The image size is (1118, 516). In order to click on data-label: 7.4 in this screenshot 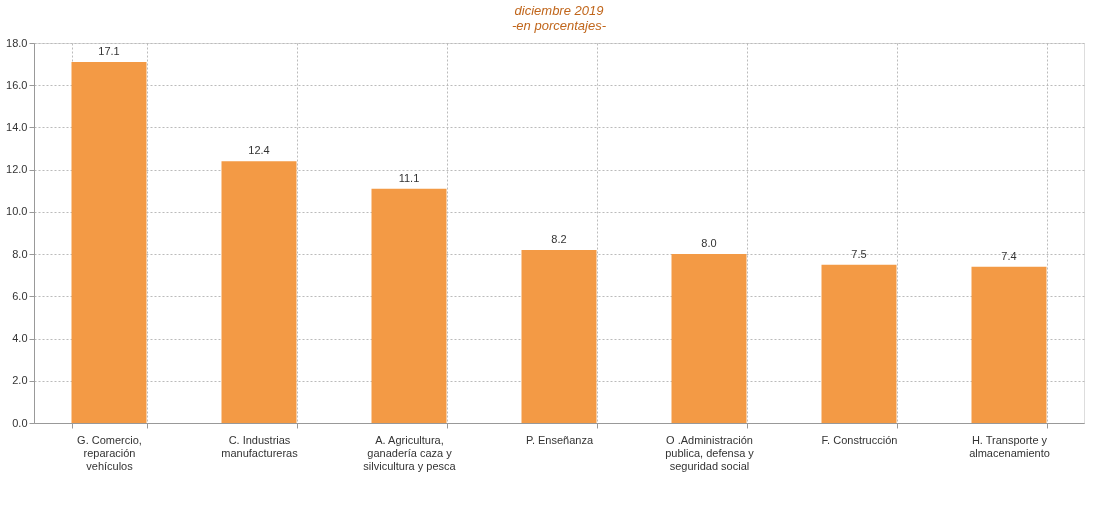, I will do `click(1009, 255)`.